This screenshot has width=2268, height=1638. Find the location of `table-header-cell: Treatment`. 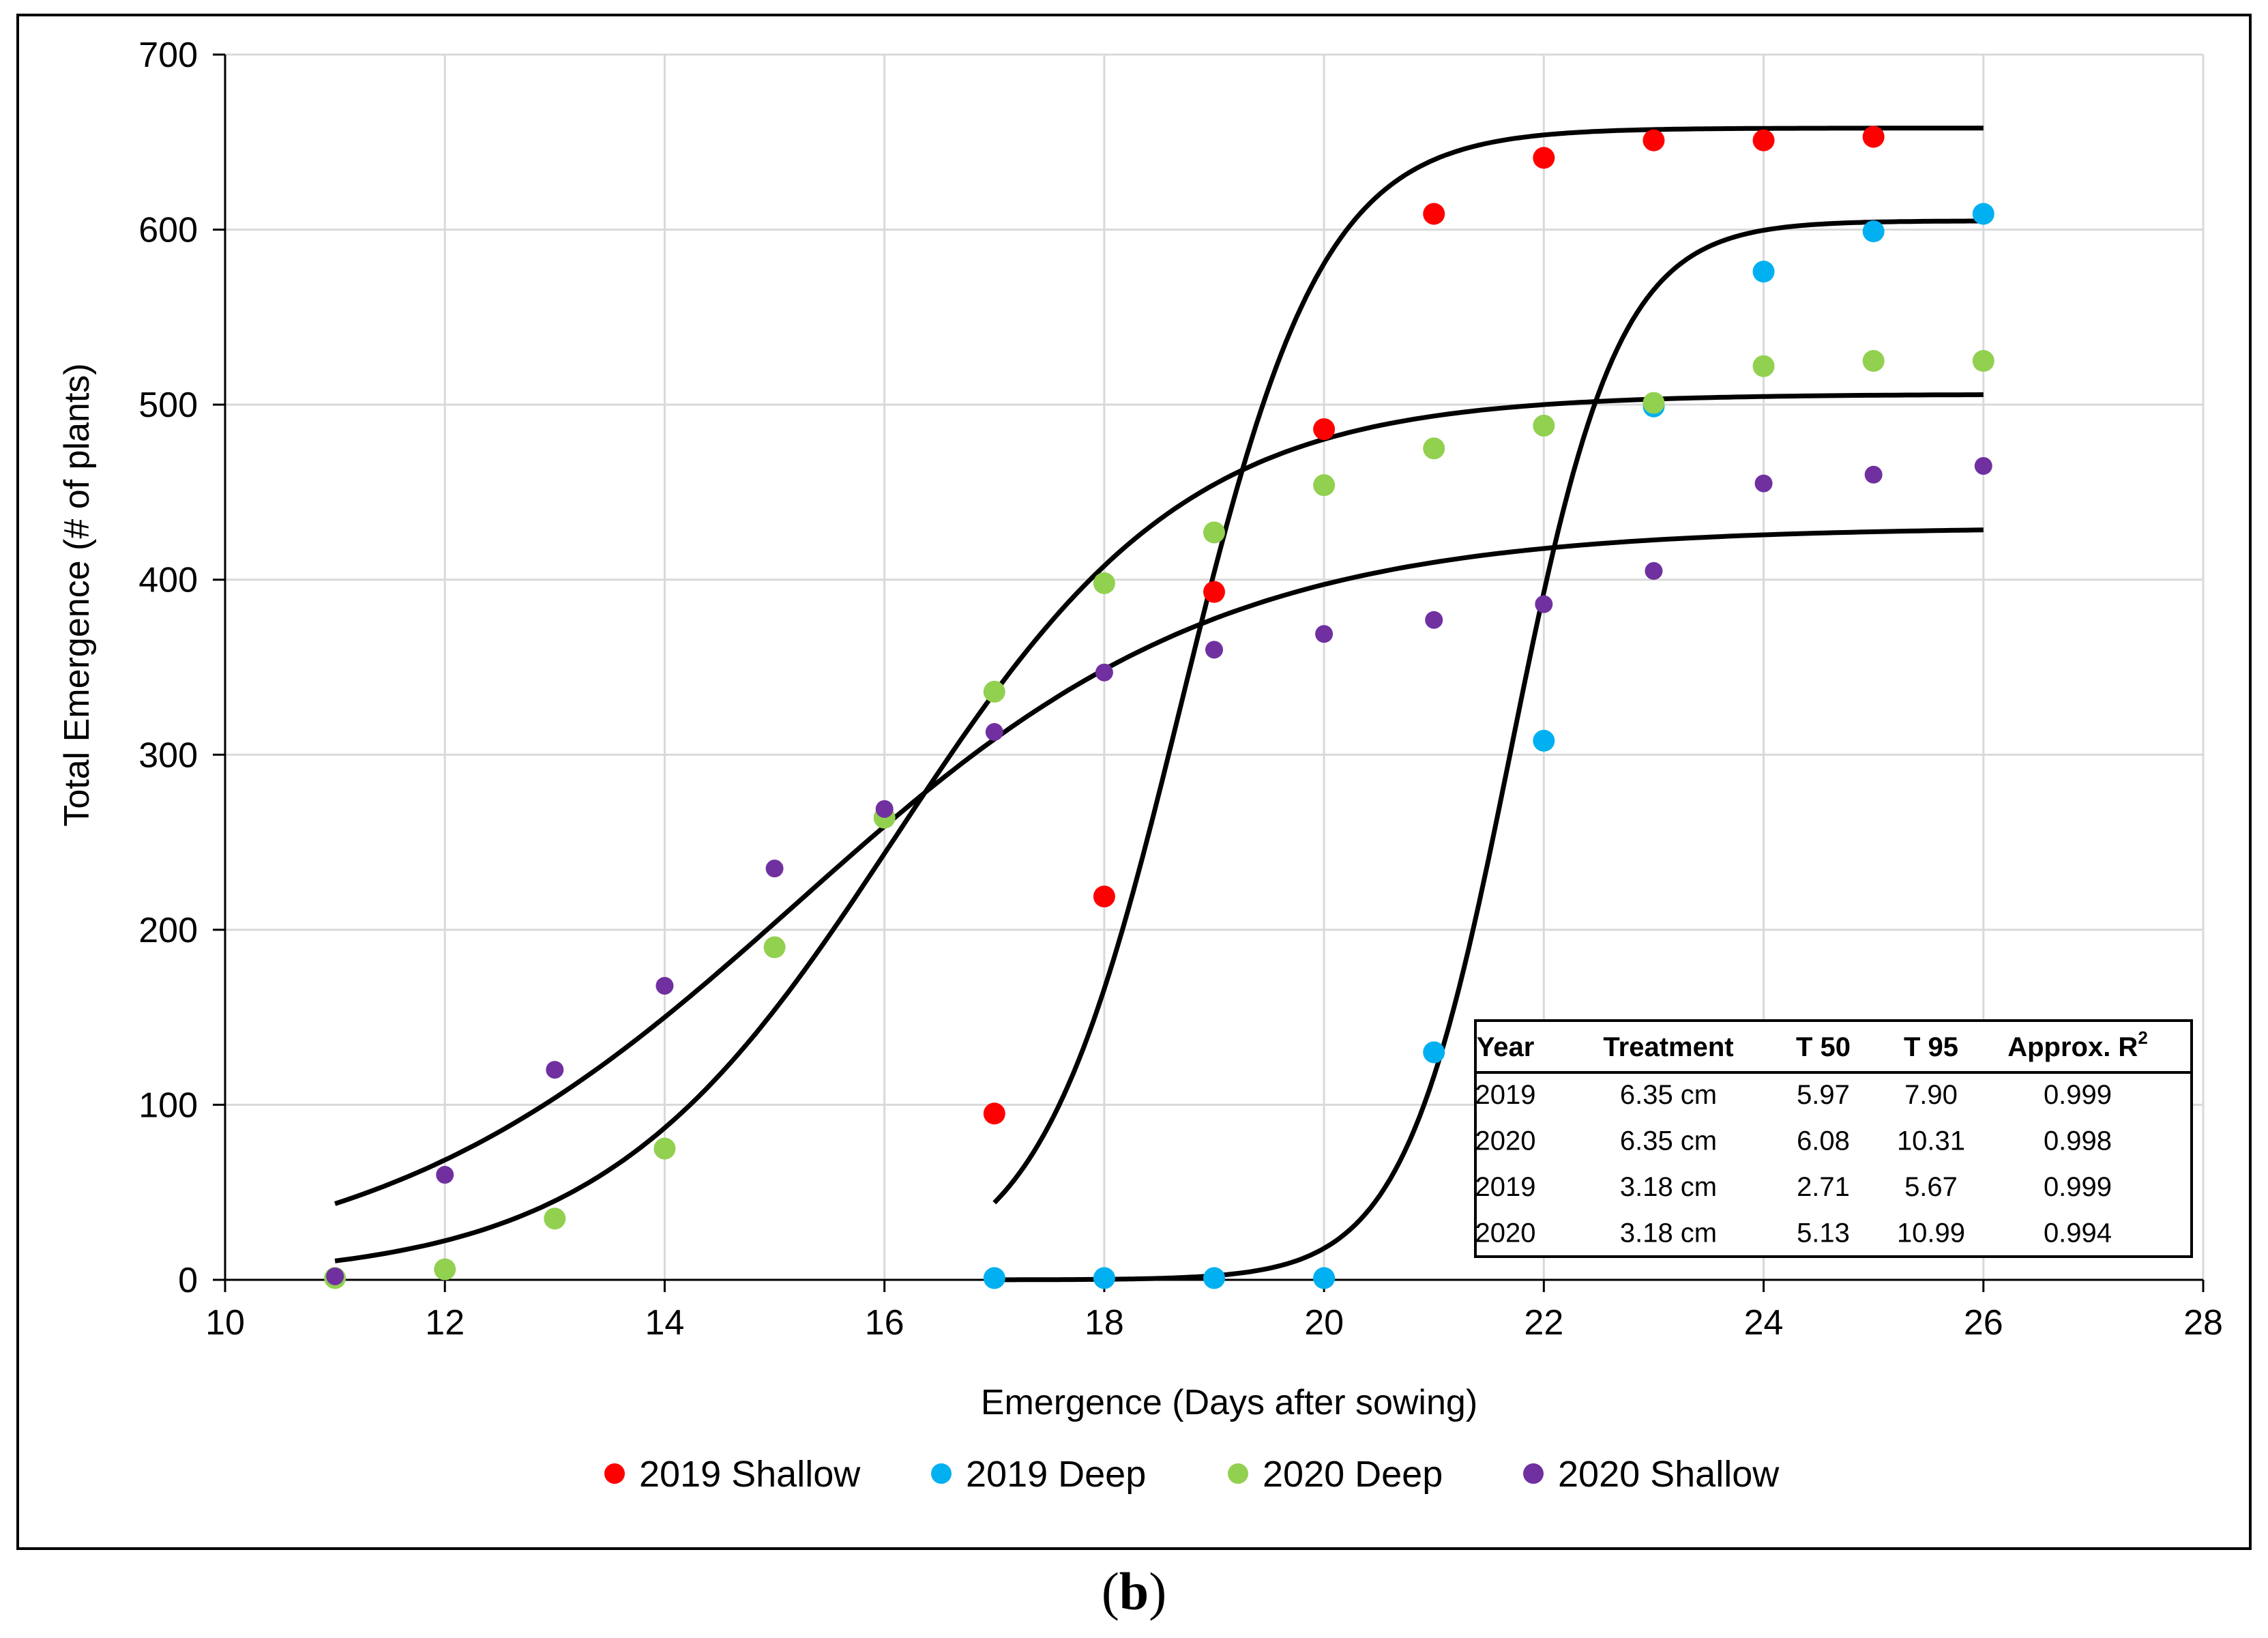

table-header-cell: Treatment is located at coordinates (1668, 1047).